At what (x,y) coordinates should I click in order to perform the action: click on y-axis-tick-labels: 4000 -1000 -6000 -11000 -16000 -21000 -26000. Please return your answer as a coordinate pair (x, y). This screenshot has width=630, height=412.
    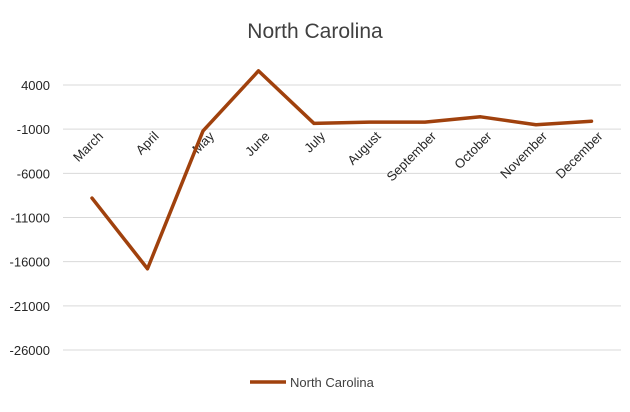
    Looking at the image, I should click on (30, 218).